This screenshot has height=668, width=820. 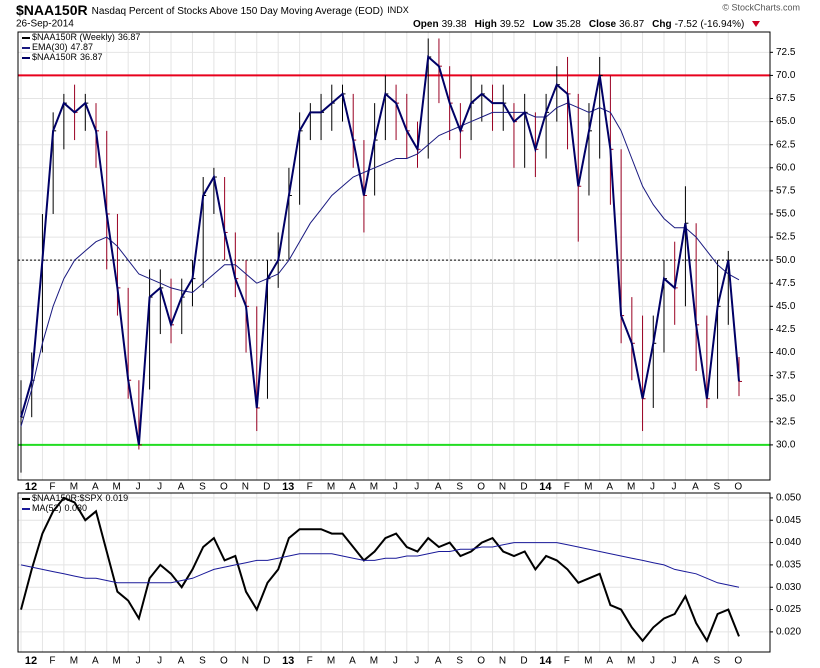 What do you see at coordinates (786, 260) in the screenshot?
I see `y-tick-label: 50.0` at bounding box center [786, 260].